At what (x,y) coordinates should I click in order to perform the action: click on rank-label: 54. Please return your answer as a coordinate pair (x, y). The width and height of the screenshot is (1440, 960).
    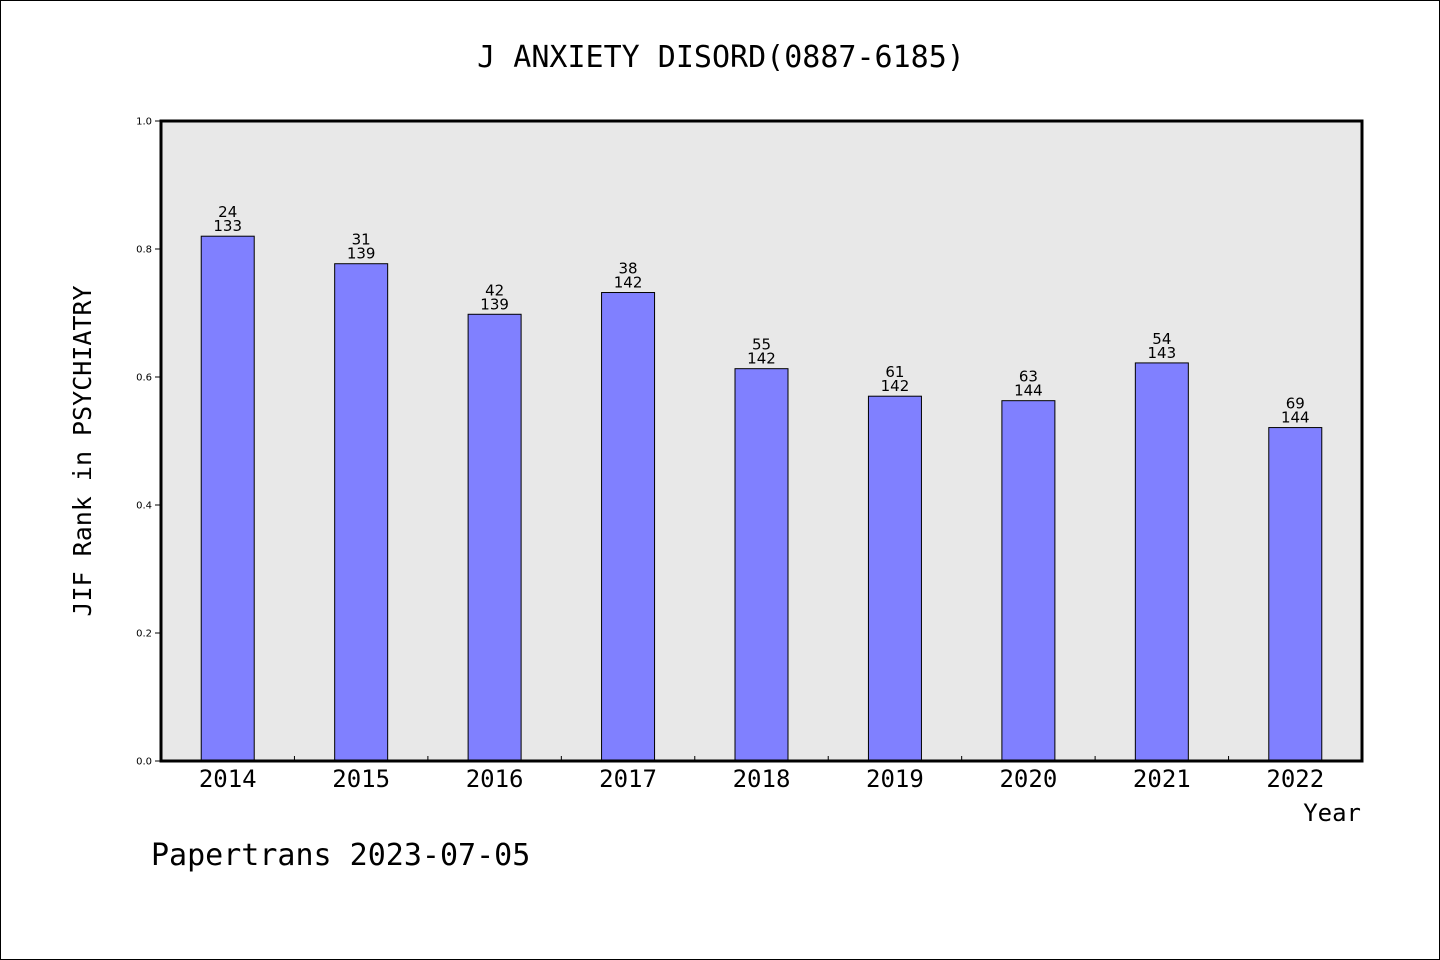
    Looking at the image, I should click on (1161, 339).